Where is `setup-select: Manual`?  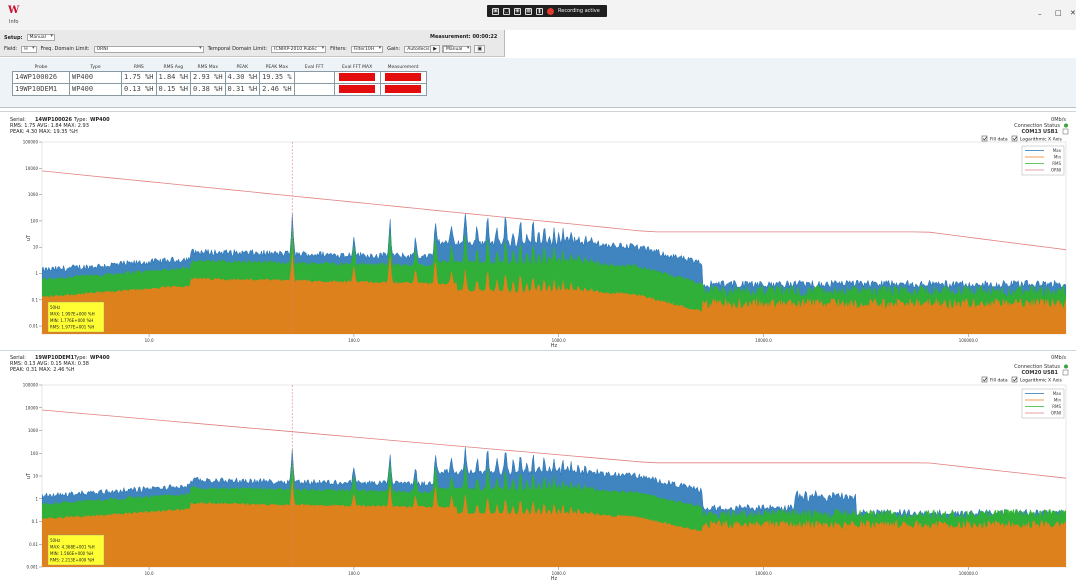
setup-select: Manual is located at coordinates (40, 37).